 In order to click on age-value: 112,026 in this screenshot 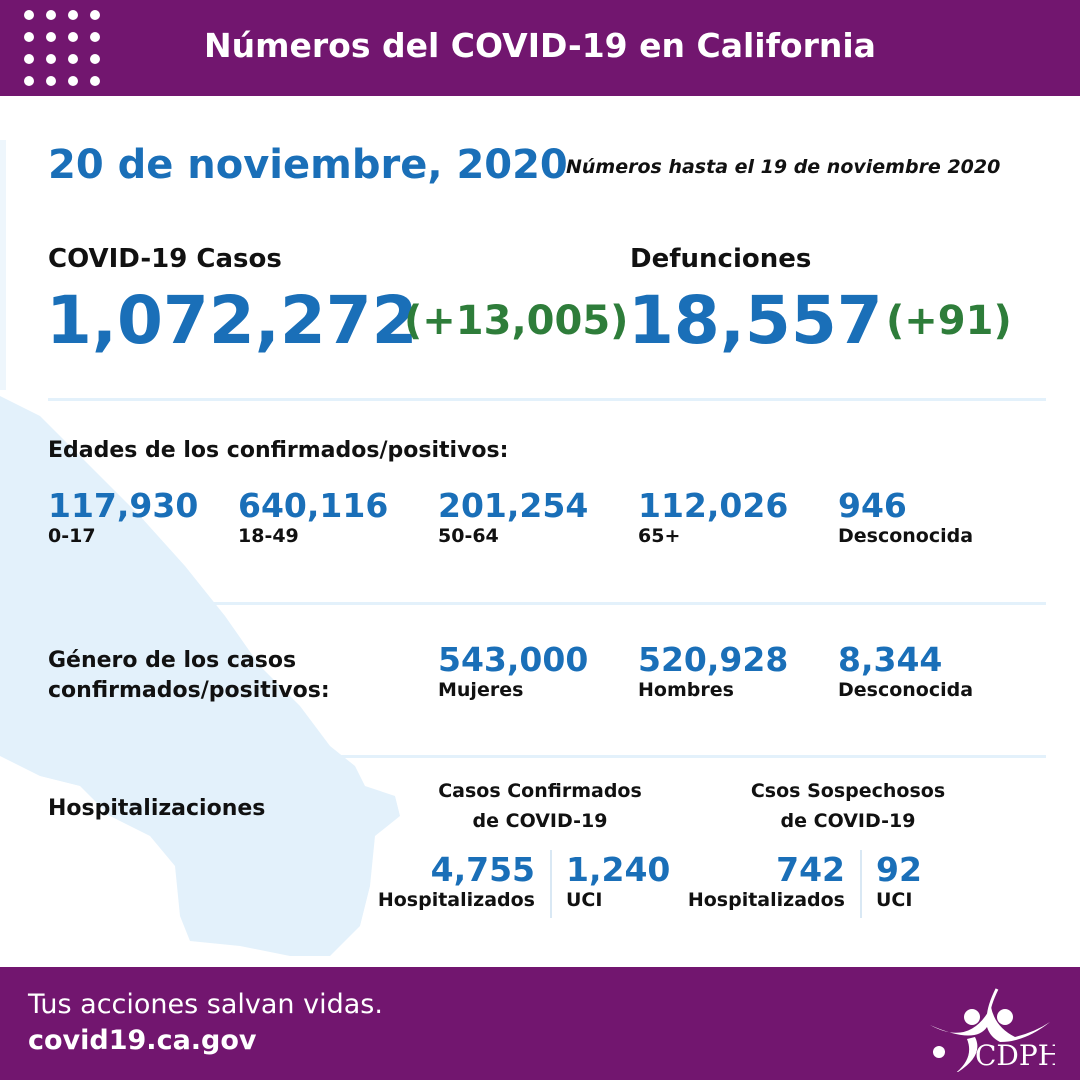, I will do `click(713, 505)`.